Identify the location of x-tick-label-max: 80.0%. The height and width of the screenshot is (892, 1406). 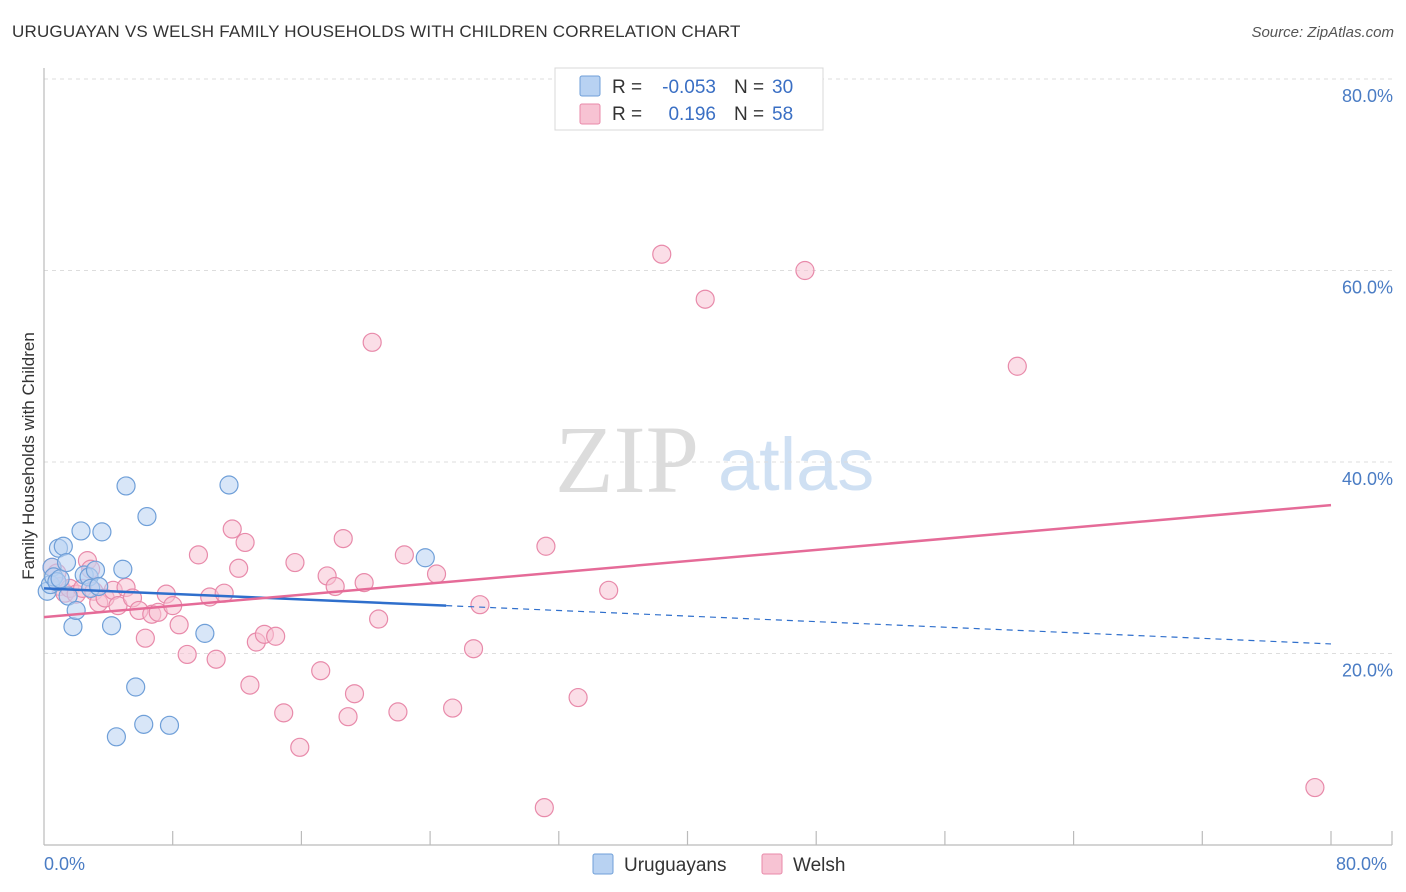
(1361, 864).